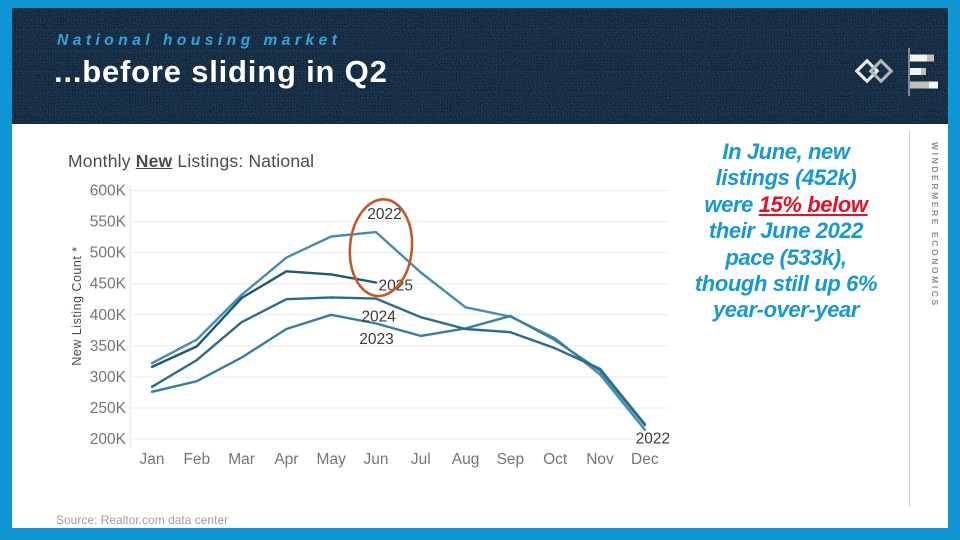 Image resolution: width=960 pixels, height=540 pixels. What do you see at coordinates (813, 204) in the screenshot?
I see `callout-highlight: 15% below` at bounding box center [813, 204].